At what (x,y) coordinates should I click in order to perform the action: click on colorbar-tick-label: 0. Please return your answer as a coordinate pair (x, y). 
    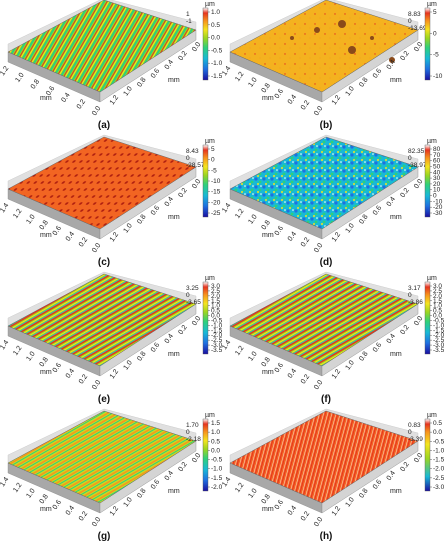
    Looking at the image, I should click on (435, 33).